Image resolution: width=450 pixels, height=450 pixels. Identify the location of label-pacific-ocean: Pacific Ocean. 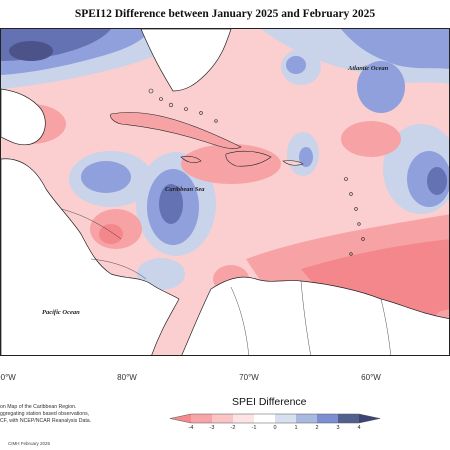
(61, 312).